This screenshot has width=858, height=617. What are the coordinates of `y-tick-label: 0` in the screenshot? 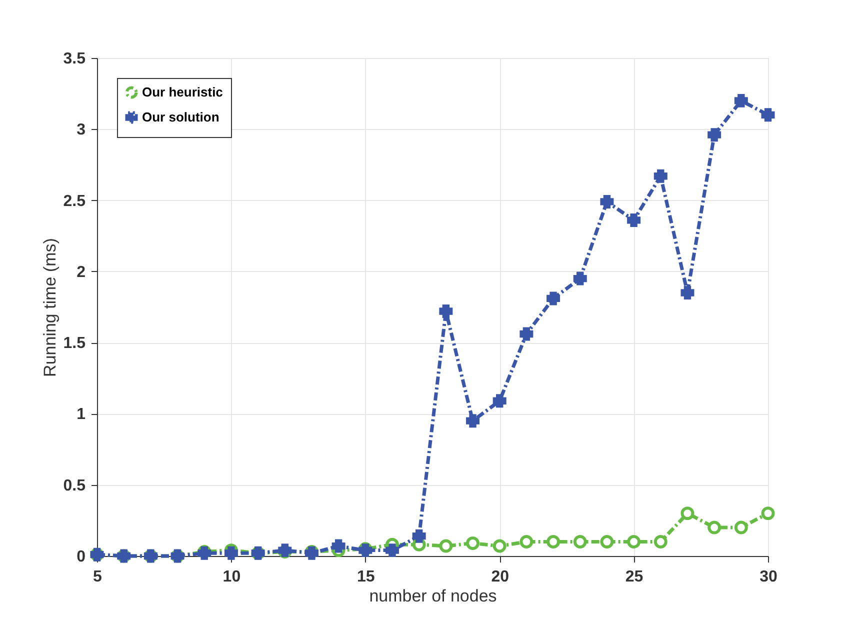 It's located at (81, 557).